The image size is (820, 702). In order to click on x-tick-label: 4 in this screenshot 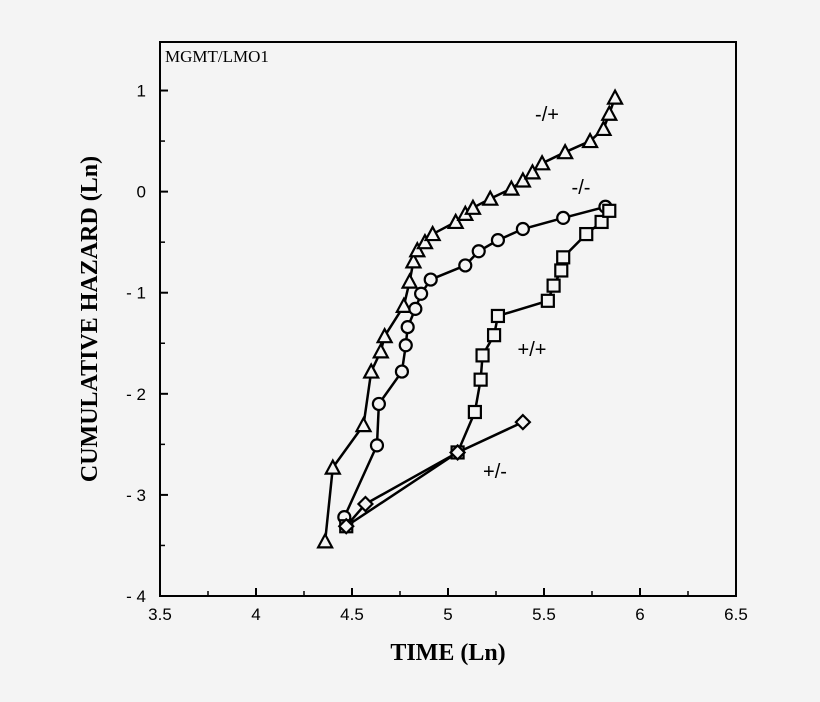, I will do `click(255, 614)`.